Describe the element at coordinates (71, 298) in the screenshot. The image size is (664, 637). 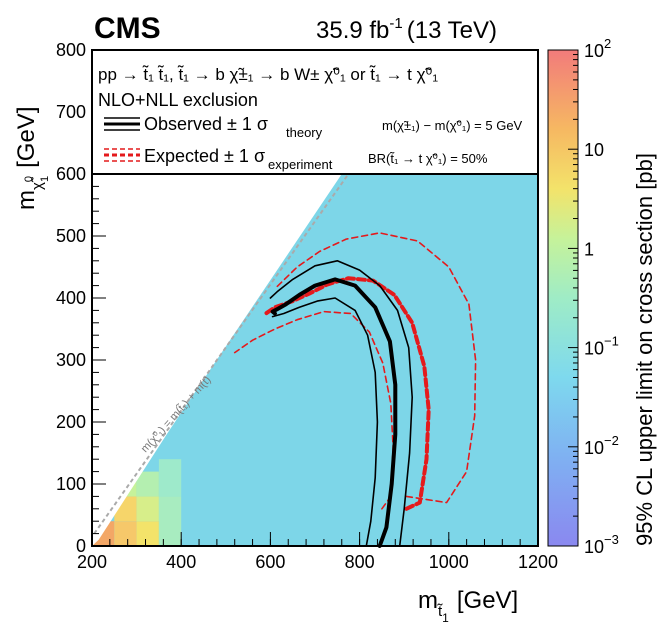
I see `y-tick-label: 400` at that location.